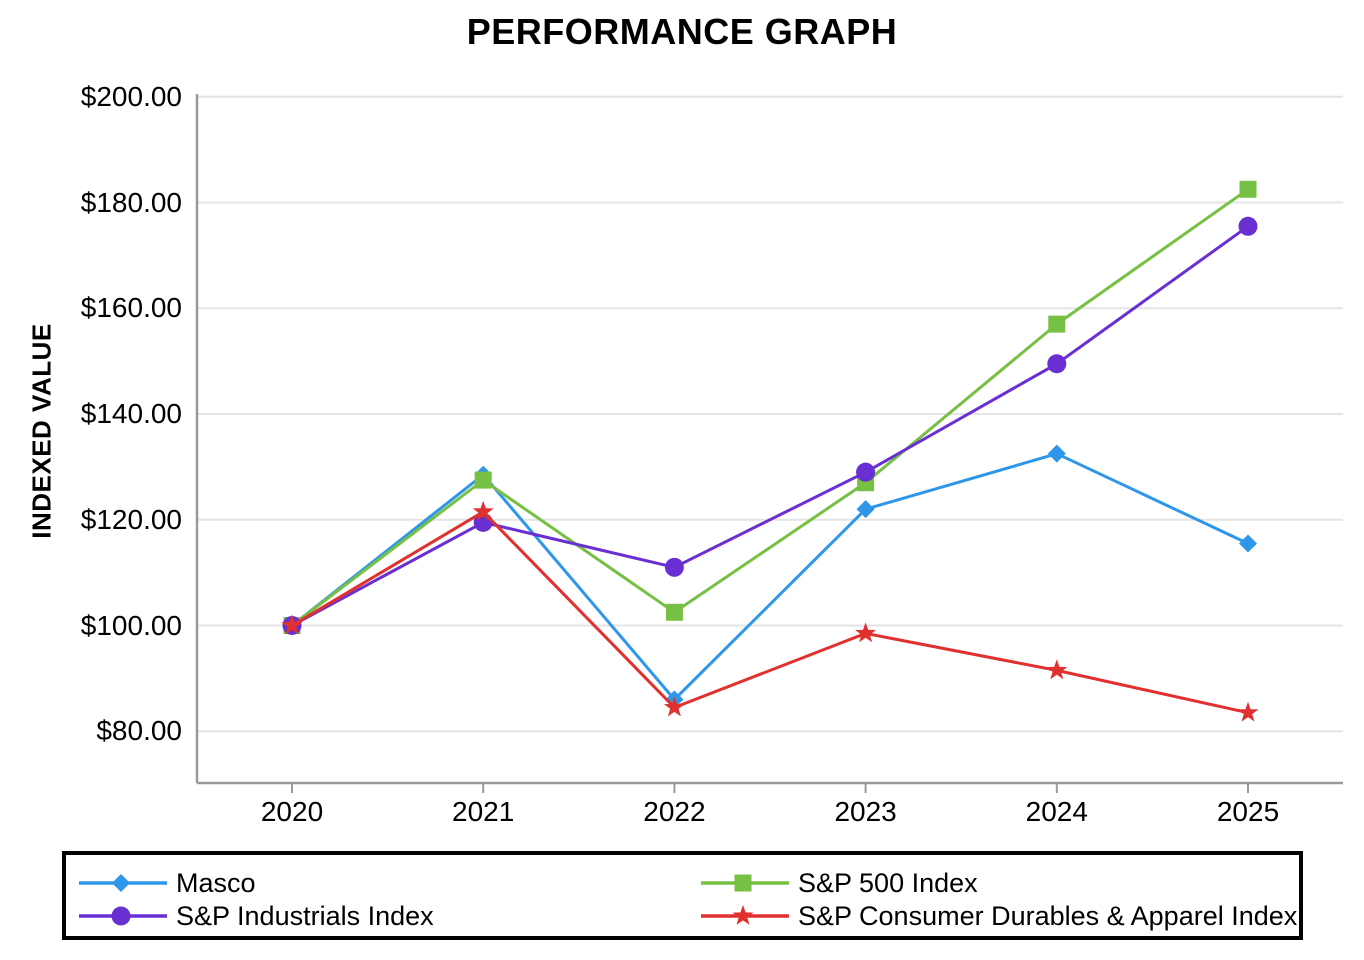 The image size is (1364, 960). Describe the element at coordinates (1248, 711) in the screenshot. I see `marker-s-p-consumer-durables-apparel-index-2025` at that location.